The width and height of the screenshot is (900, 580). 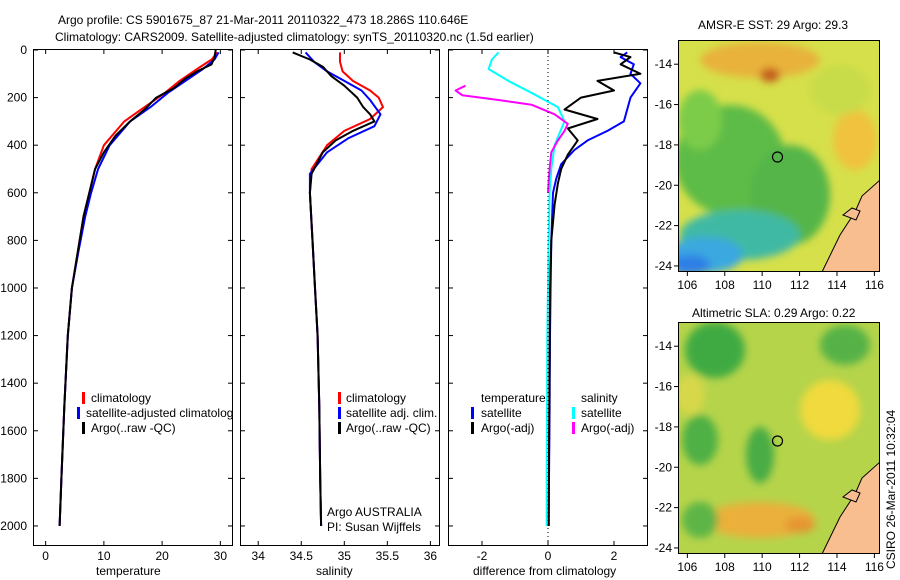 I want to click on temperature-xtick-label: 0, so click(x=45, y=556).